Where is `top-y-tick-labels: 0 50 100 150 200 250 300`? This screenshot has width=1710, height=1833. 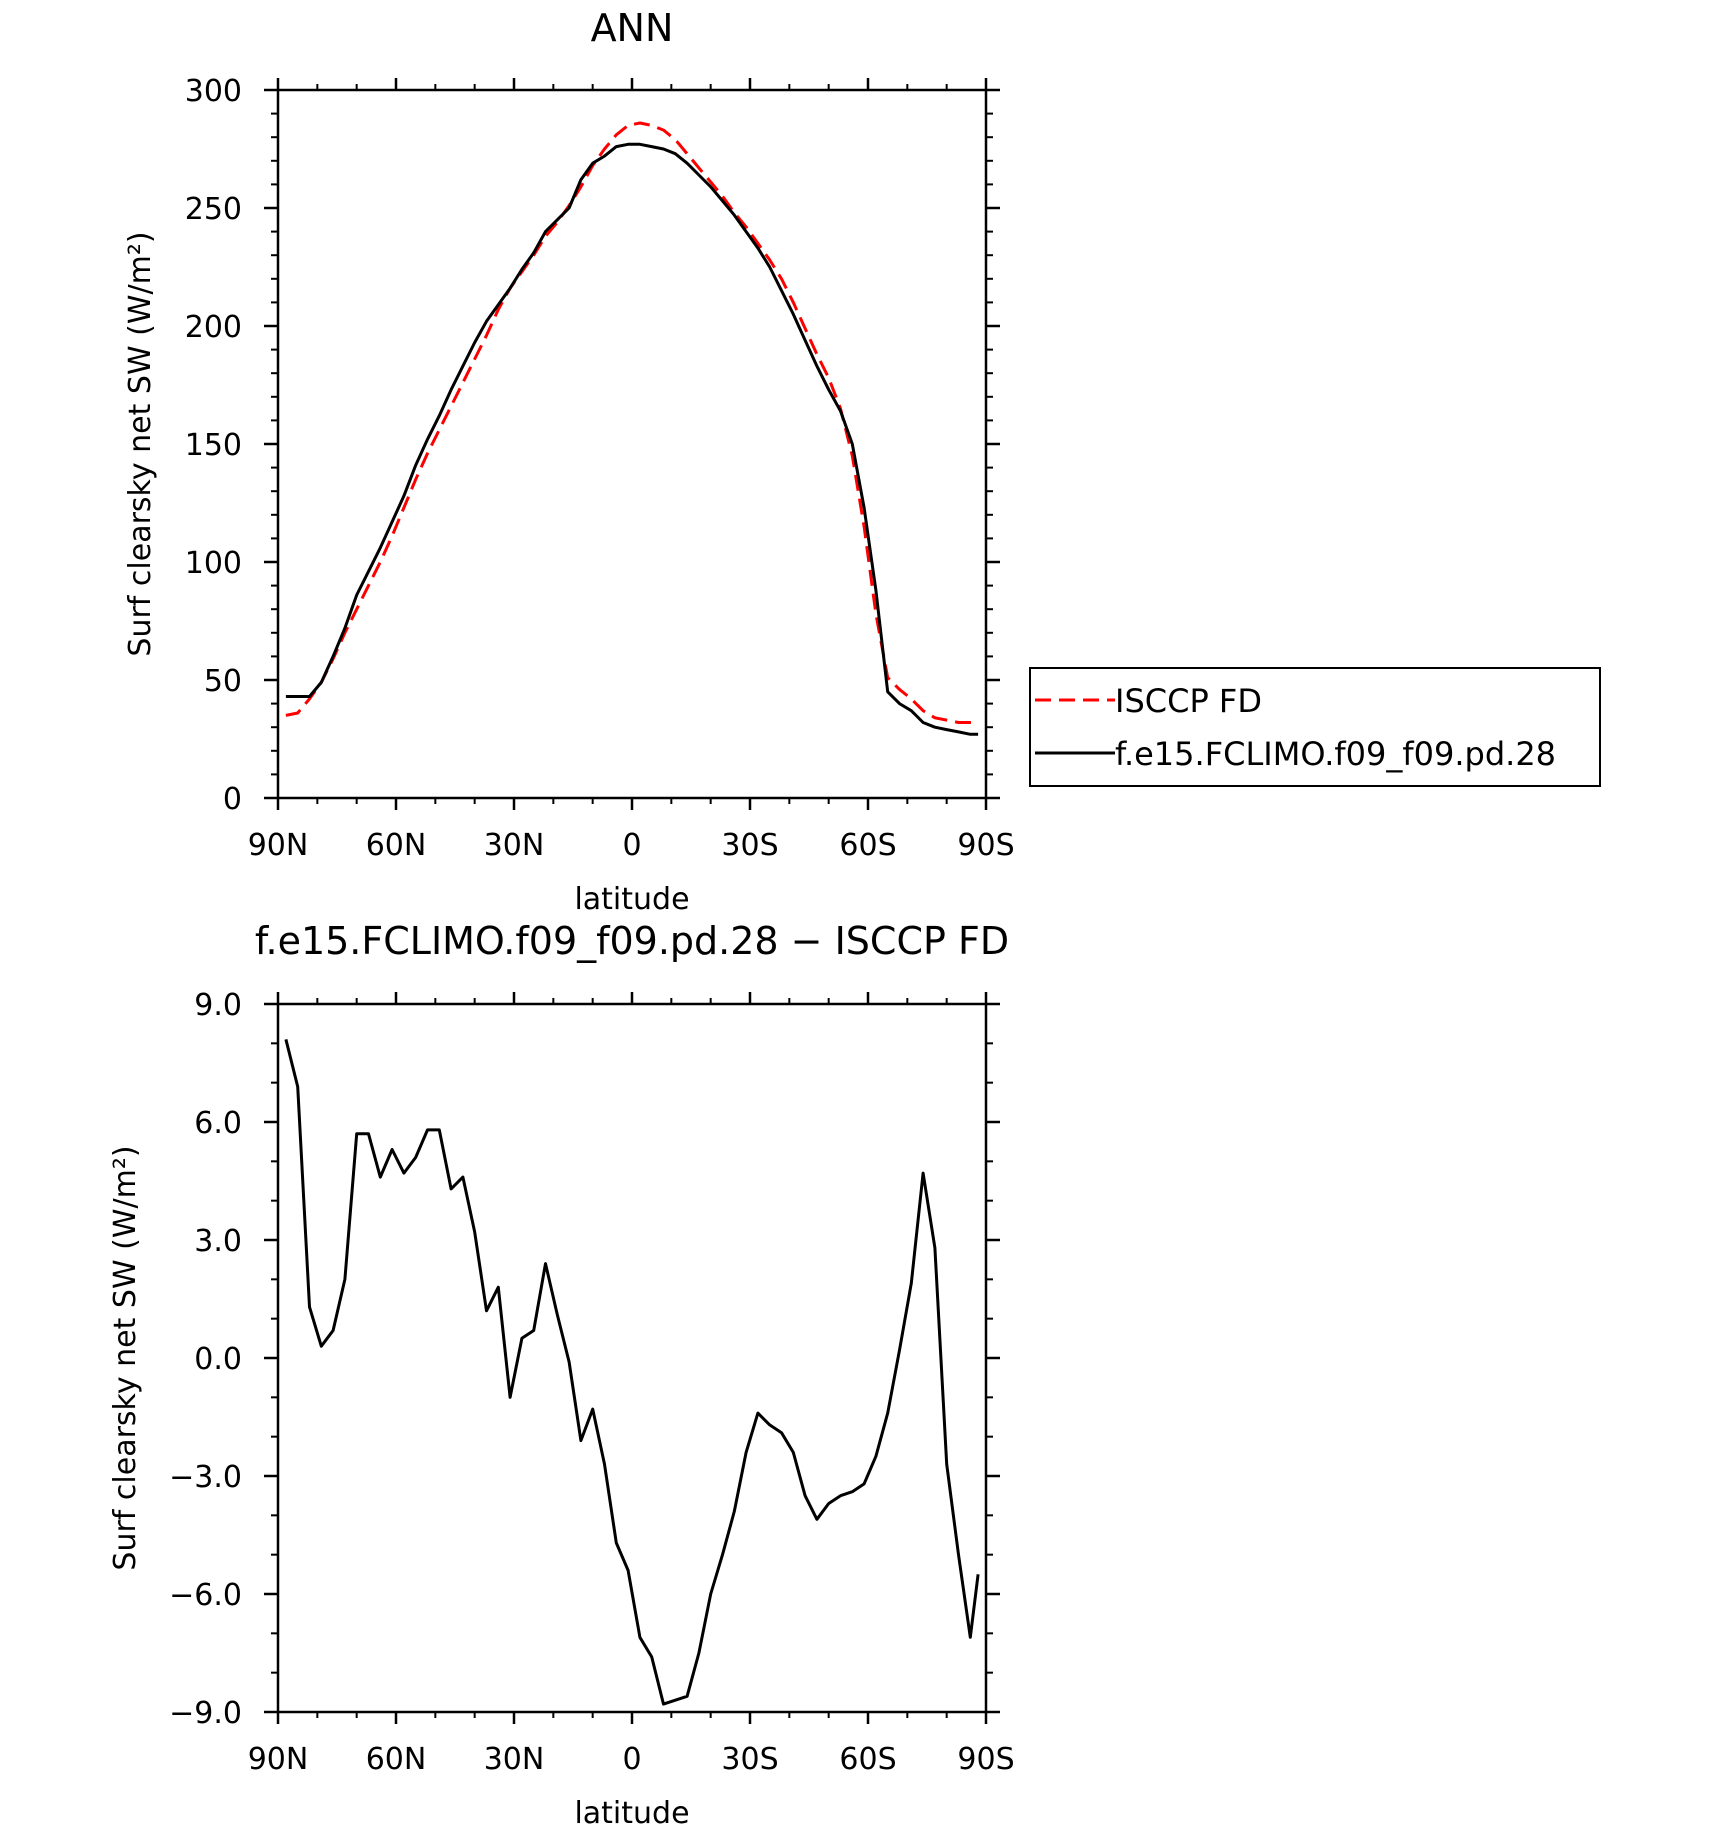
top-y-tick-labels: 0 50 100 150 200 250 300 is located at coordinates (213, 445).